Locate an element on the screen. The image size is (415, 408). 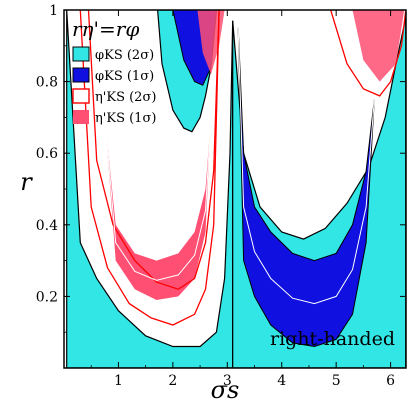
y-tick-label-0.6: 0.6 is located at coordinates (47, 154).